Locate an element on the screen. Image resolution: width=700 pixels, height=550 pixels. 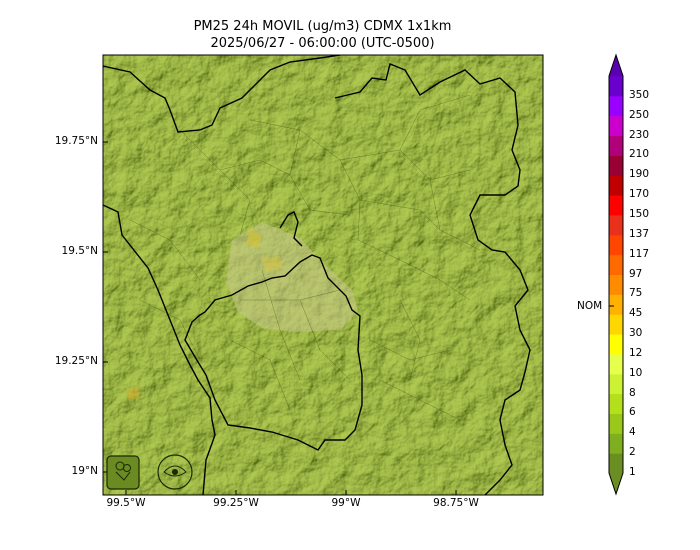
colorbar-level-label: 250 is located at coordinates (639, 114).